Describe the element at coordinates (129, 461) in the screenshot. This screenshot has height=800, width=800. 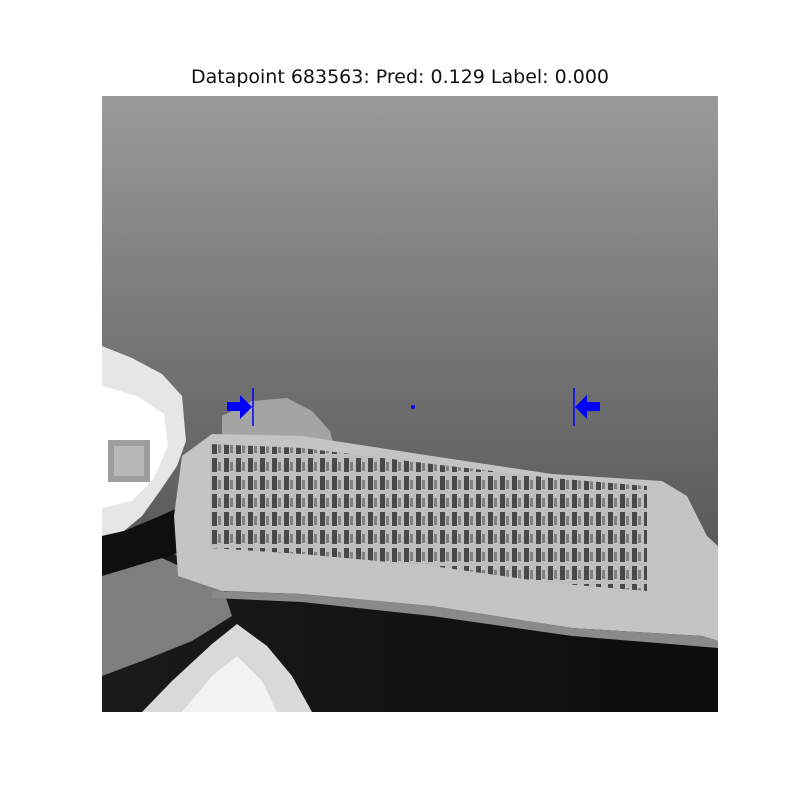
I see `left-gray-blob-edge` at that location.